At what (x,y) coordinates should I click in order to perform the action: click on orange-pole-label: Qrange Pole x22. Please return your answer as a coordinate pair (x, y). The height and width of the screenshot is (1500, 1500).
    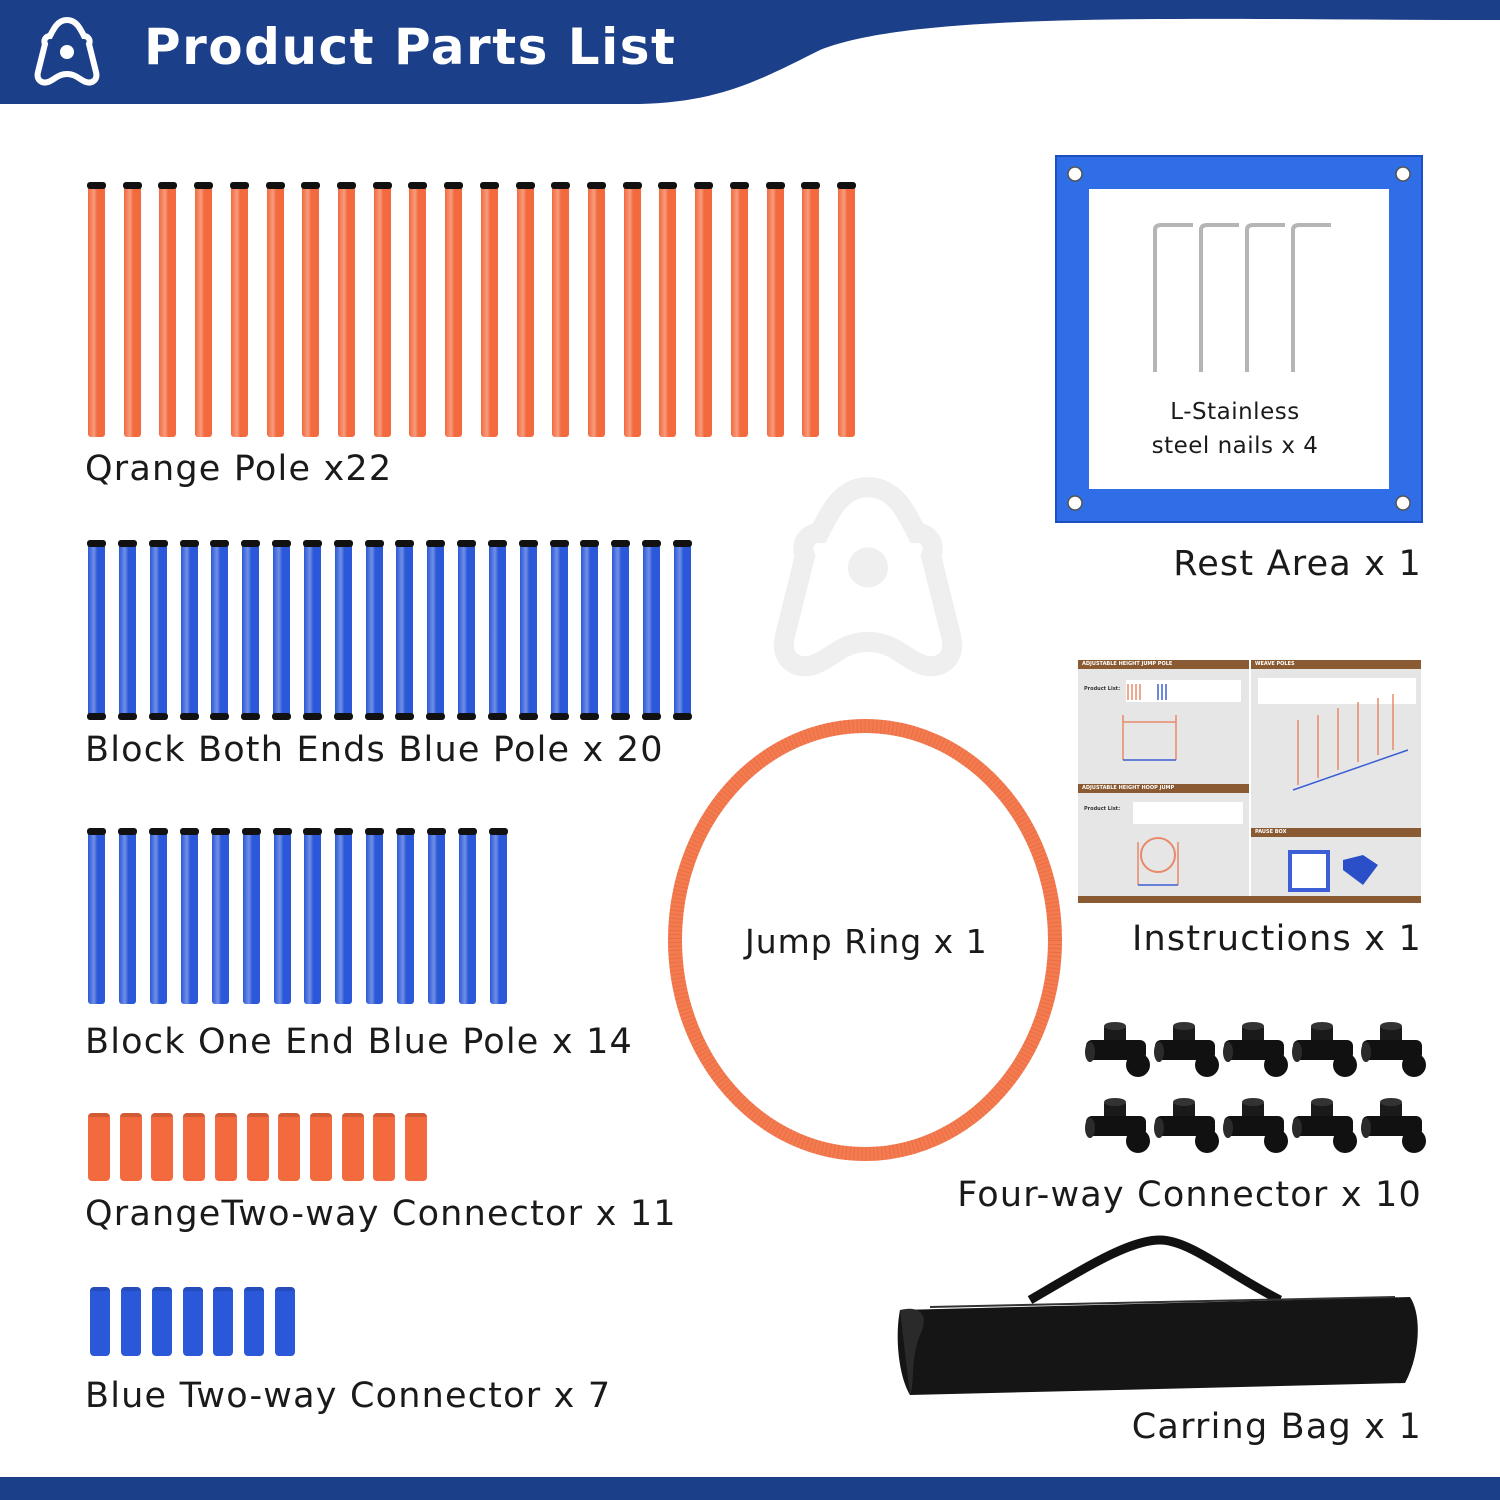
    Looking at the image, I should click on (239, 469).